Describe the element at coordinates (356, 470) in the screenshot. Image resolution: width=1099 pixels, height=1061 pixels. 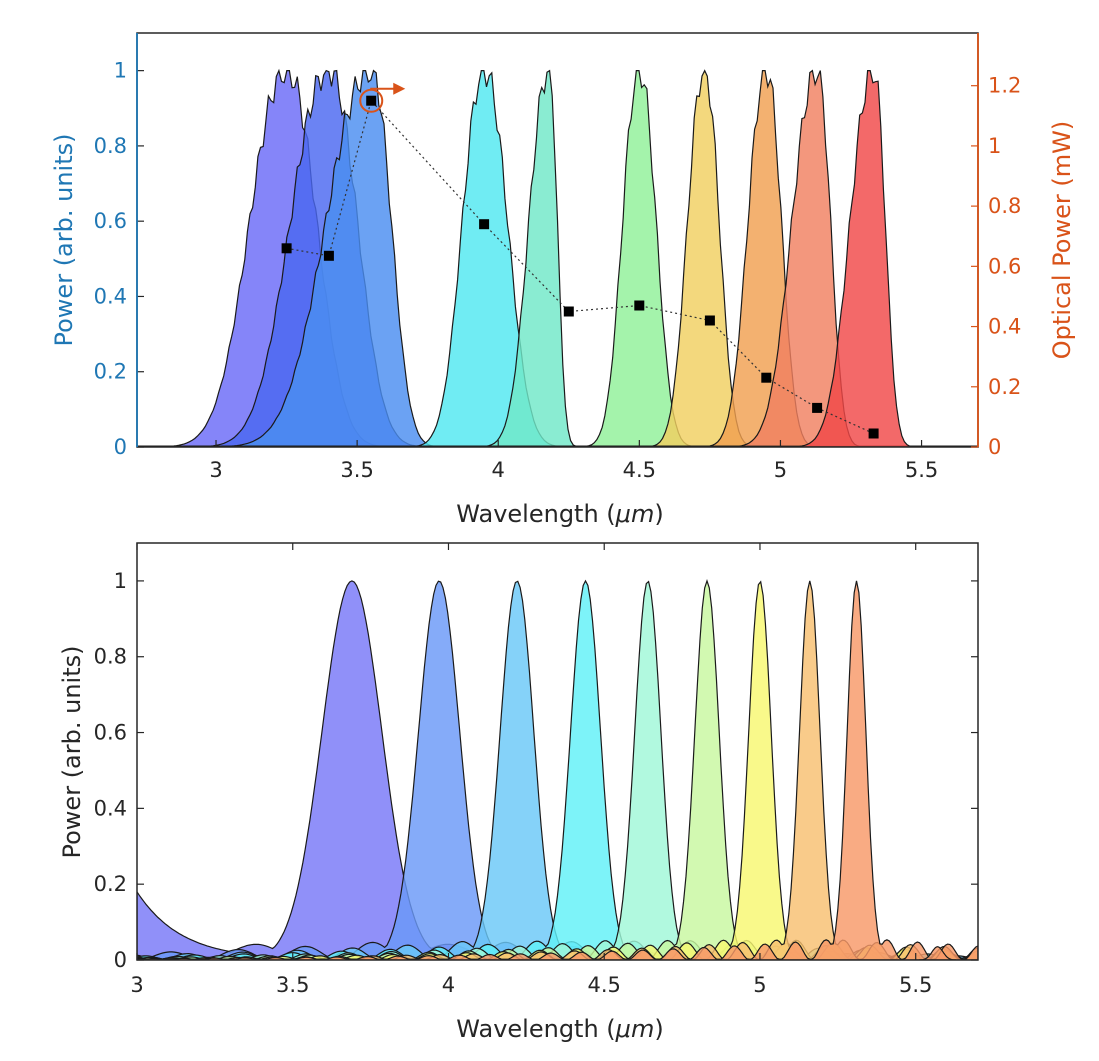
I see `top-x-tick-label: 3.5` at that location.